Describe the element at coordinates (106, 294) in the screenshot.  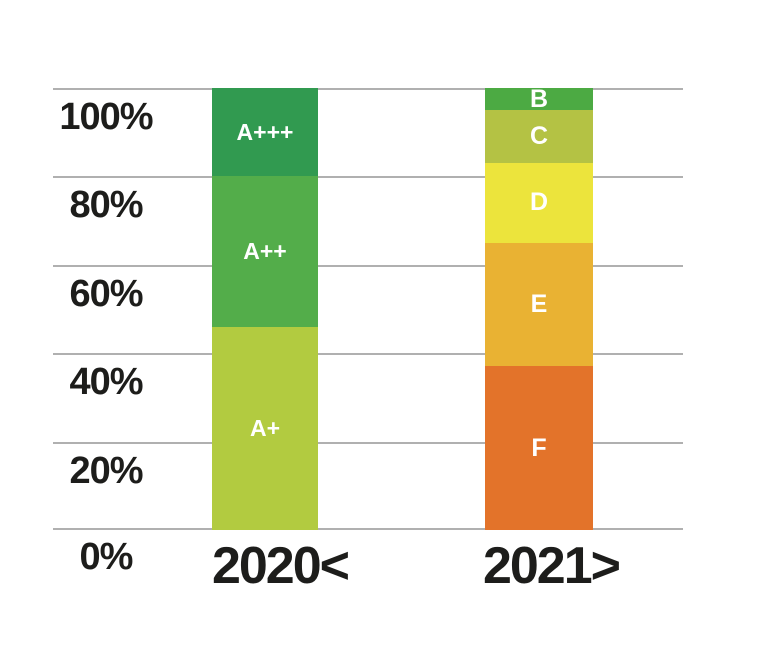
I see `y-tick-label-60: 60%` at that location.